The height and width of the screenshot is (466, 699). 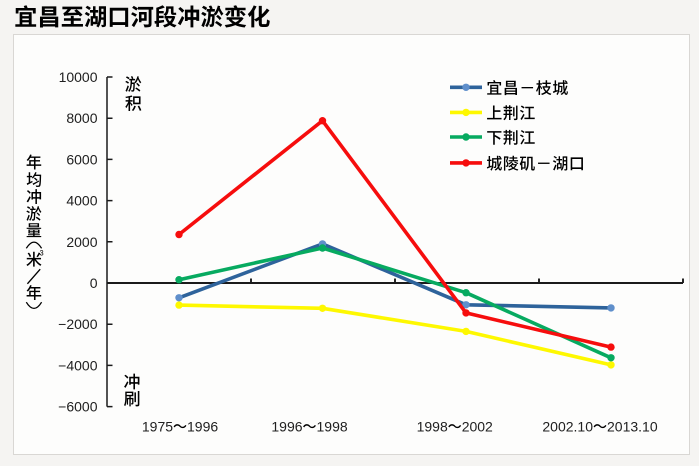 I want to click on svg-text: −2000, so click(x=78, y=324).